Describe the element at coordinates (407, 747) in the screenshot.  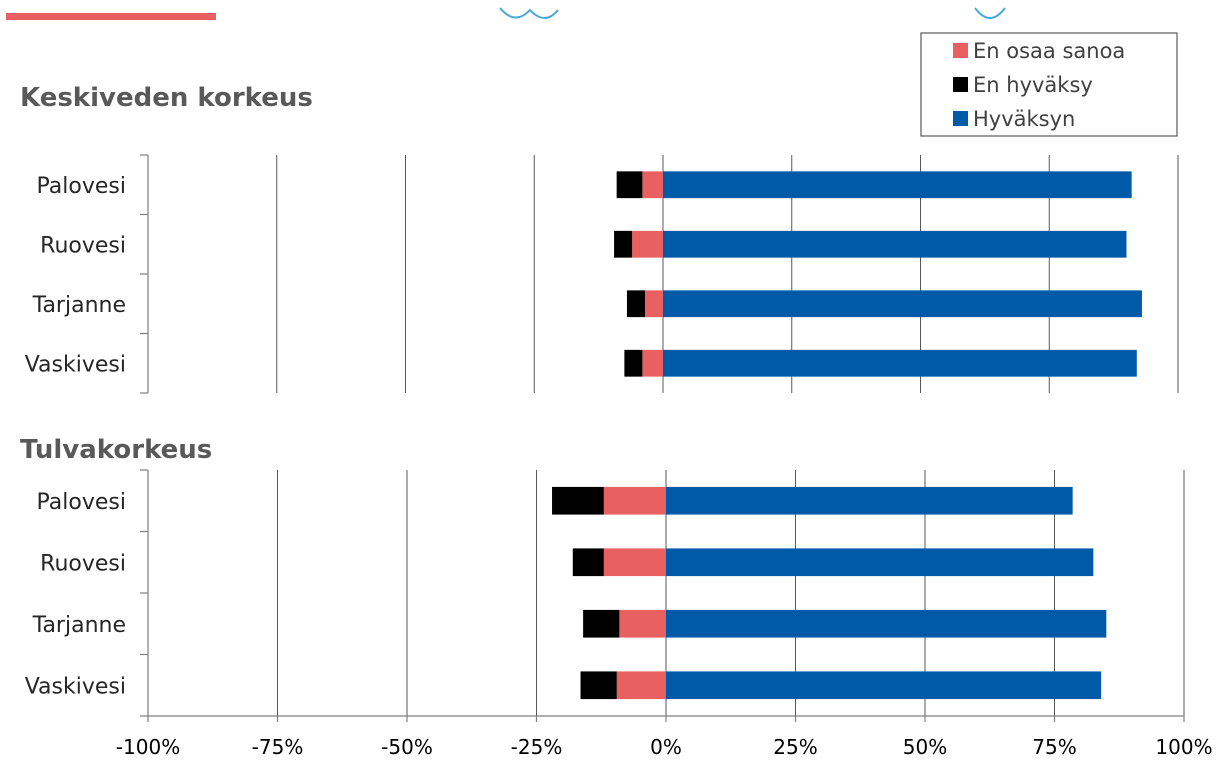
I see `tick-label: -50%` at that location.